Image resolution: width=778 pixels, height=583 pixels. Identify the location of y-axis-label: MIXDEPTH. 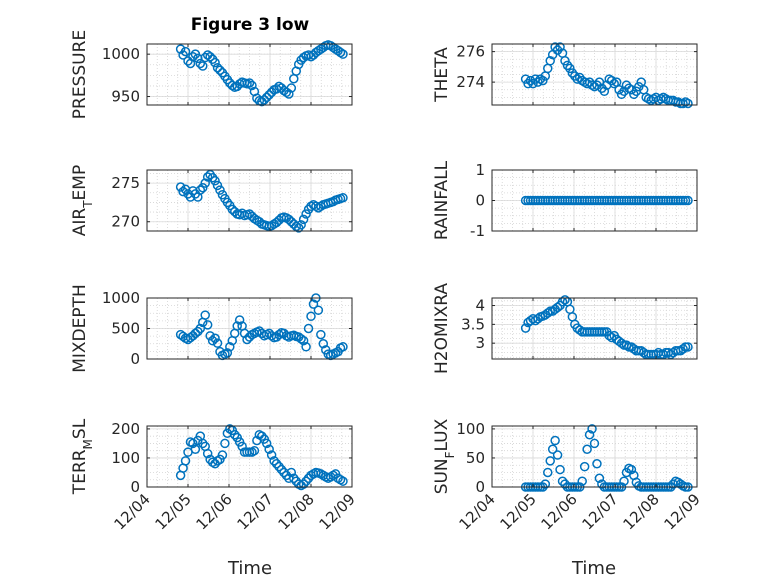
(80, 328).